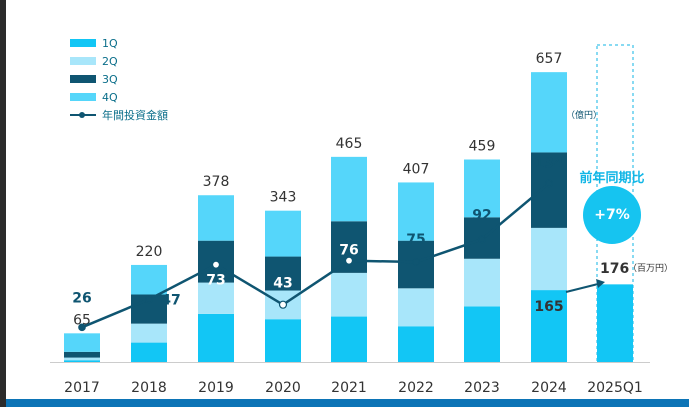 The image size is (689, 407). I want to click on bar-2023-4q, so click(482, 188).